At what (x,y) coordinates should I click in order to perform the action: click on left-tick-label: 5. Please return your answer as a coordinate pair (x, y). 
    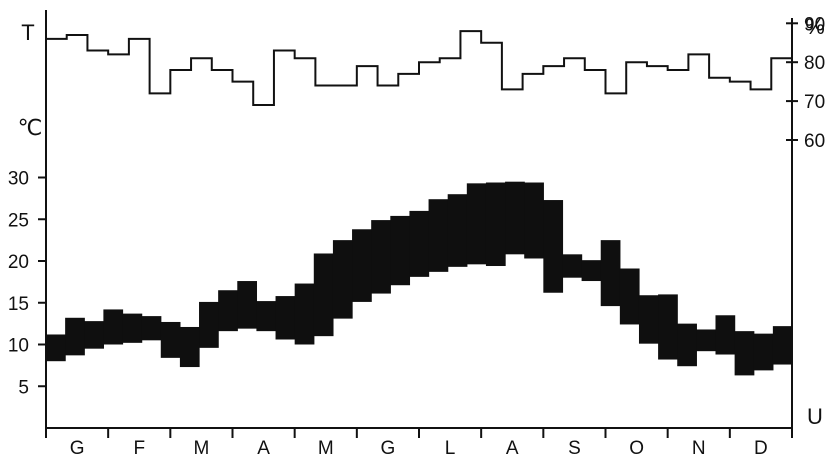
    Looking at the image, I should click on (23, 387).